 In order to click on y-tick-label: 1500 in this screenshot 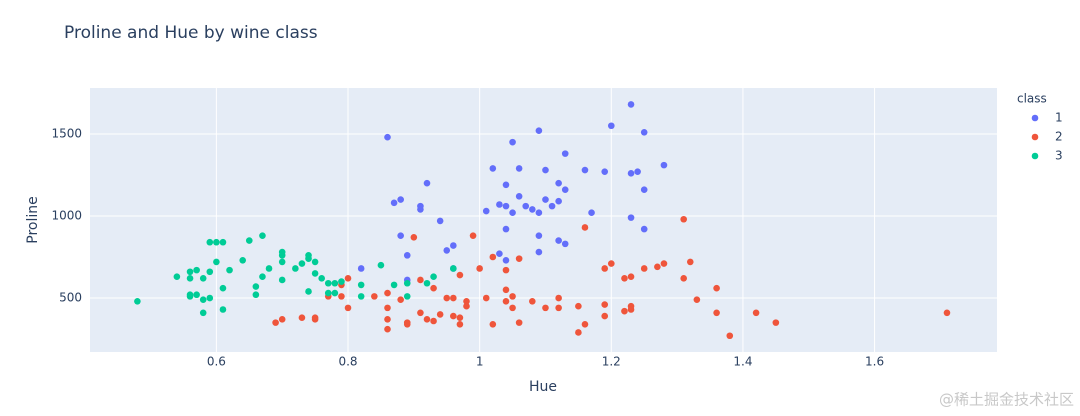, I will do `click(66, 133)`.